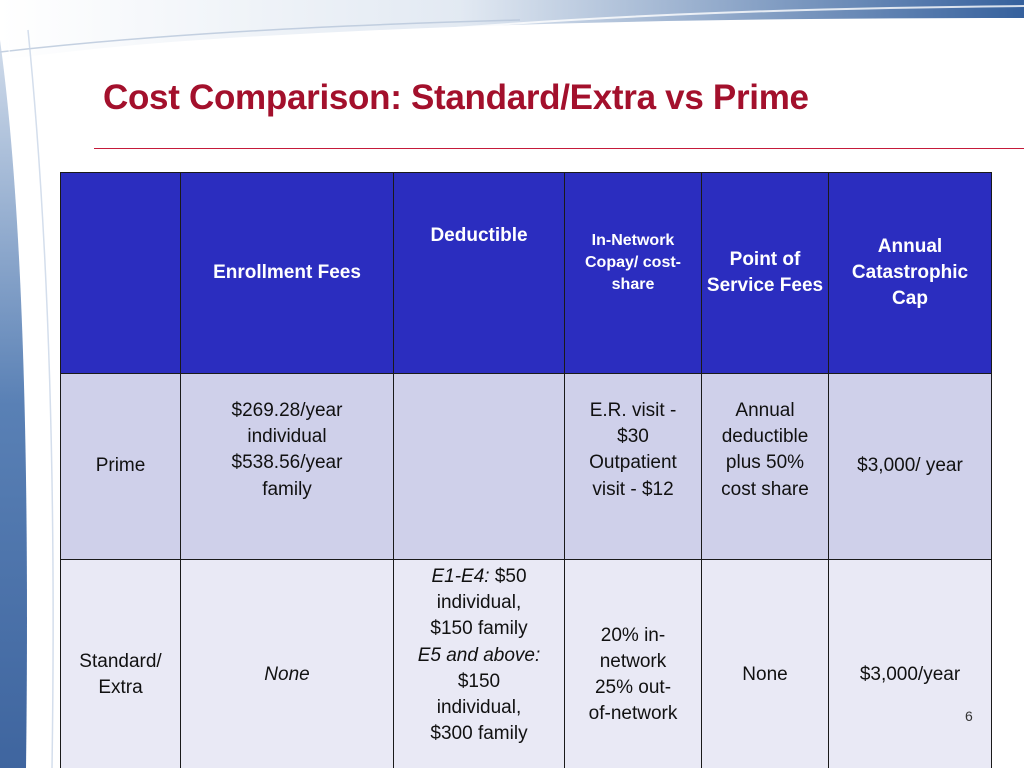 This screenshot has width=1024, height=768. What do you see at coordinates (633, 489) in the screenshot?
I see `cell-line: visit - $12` at bounding box center [633, 489].